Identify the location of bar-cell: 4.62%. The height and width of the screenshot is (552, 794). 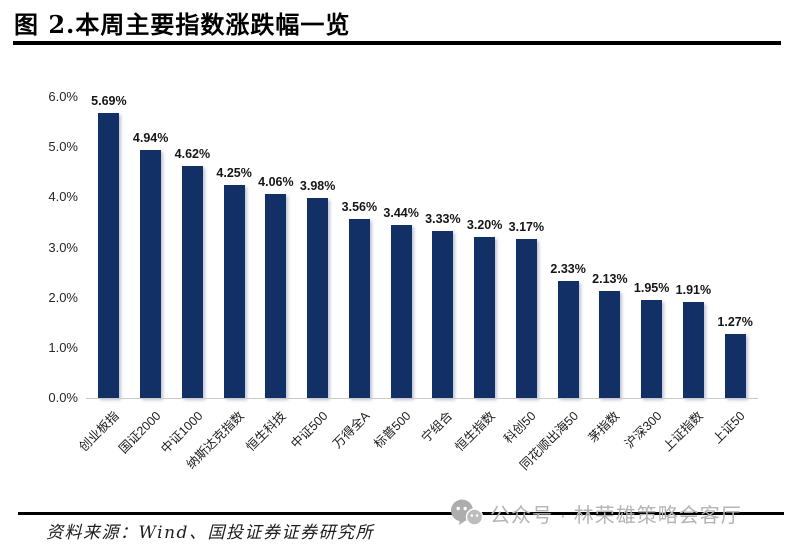
(193, 239).